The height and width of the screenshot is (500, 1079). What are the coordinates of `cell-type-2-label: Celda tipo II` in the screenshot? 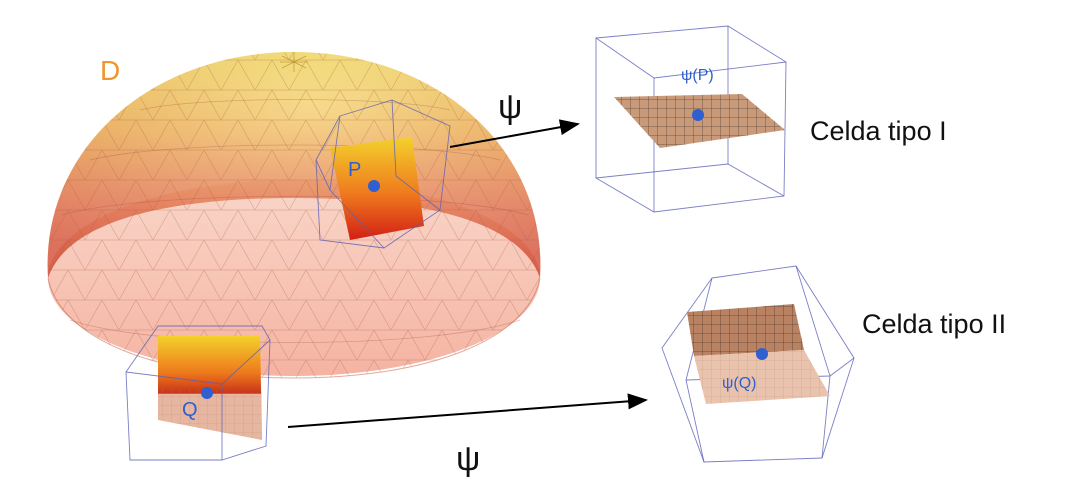 It's located at (934, 324).